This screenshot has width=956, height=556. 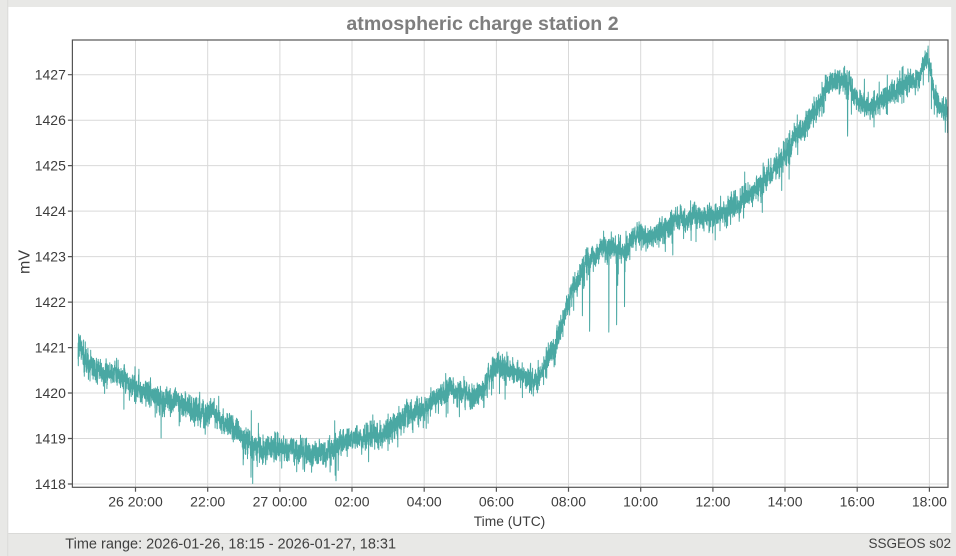 I want to click on svg-text: 22:00, so click(x=207, y=502).